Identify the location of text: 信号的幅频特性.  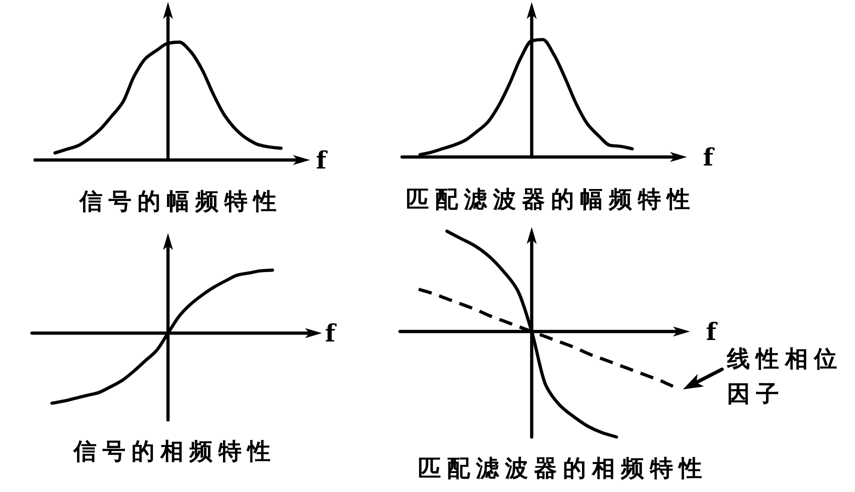
(180, 202).